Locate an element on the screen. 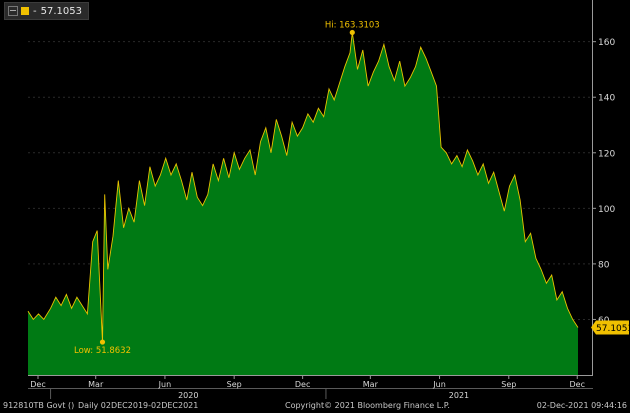  year-label: 2021 is located at coordinates (459, 395).